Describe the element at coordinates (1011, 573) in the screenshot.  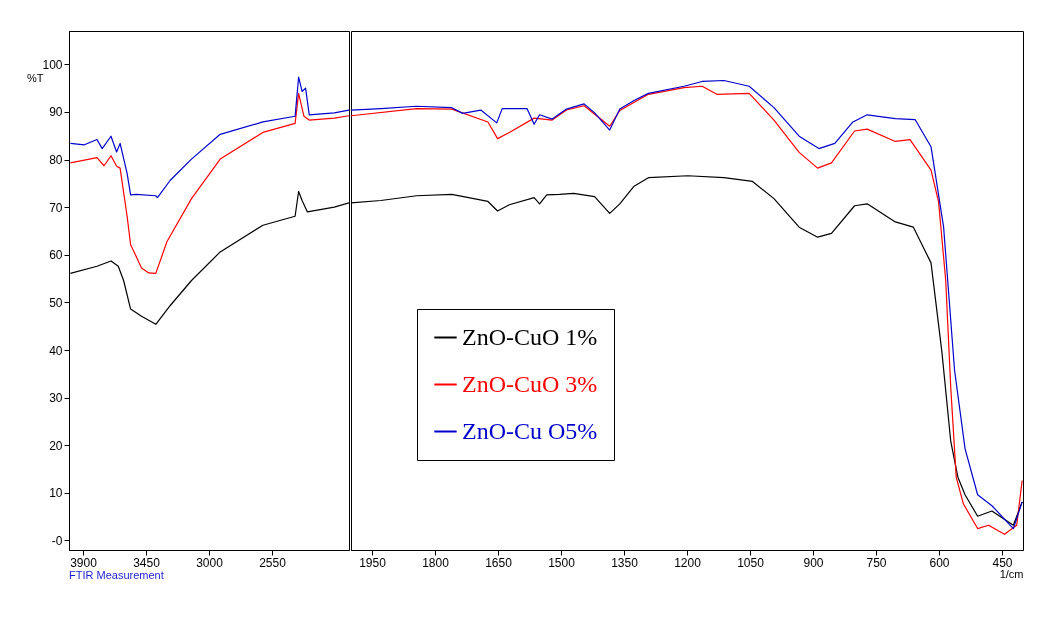
I see `x-axis-title: 1/cm` at that location.